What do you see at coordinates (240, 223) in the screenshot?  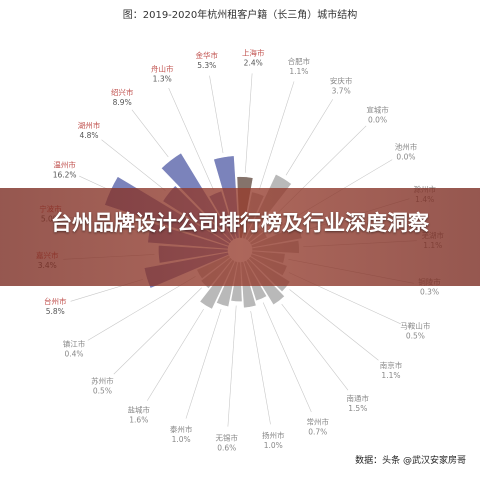 I see `banner-title: 台州品牌设计公司排行榜及行业深度洞察` at bounding box center [240, 223].